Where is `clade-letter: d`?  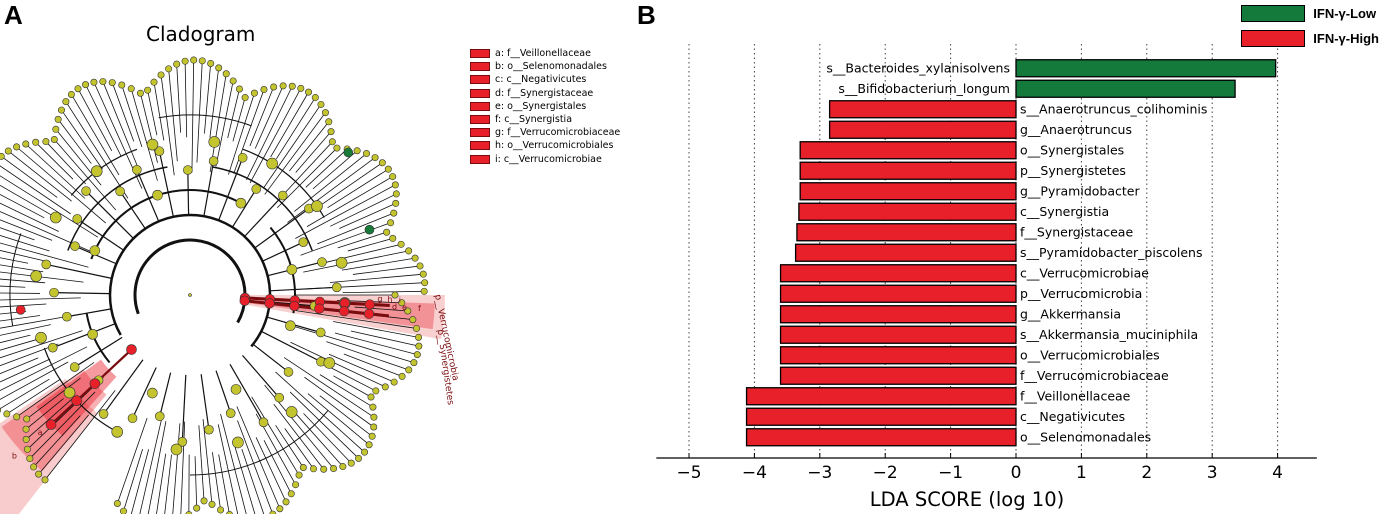
clade-letter: d is located at coordinates (394, 306).